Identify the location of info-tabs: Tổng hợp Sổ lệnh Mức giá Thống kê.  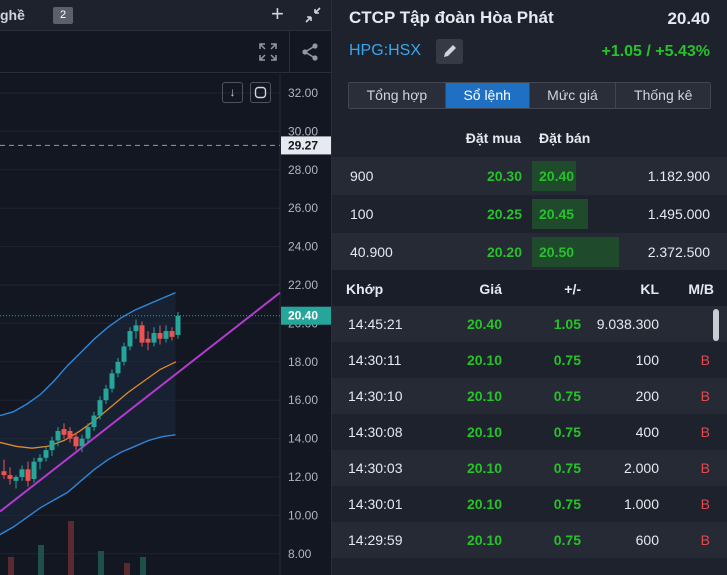
(529, 95).